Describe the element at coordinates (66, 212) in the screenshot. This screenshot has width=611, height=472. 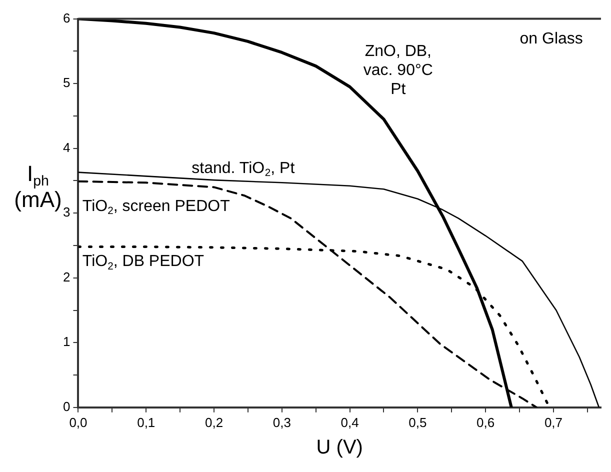
I see `y-tick-label: 3` at that location.